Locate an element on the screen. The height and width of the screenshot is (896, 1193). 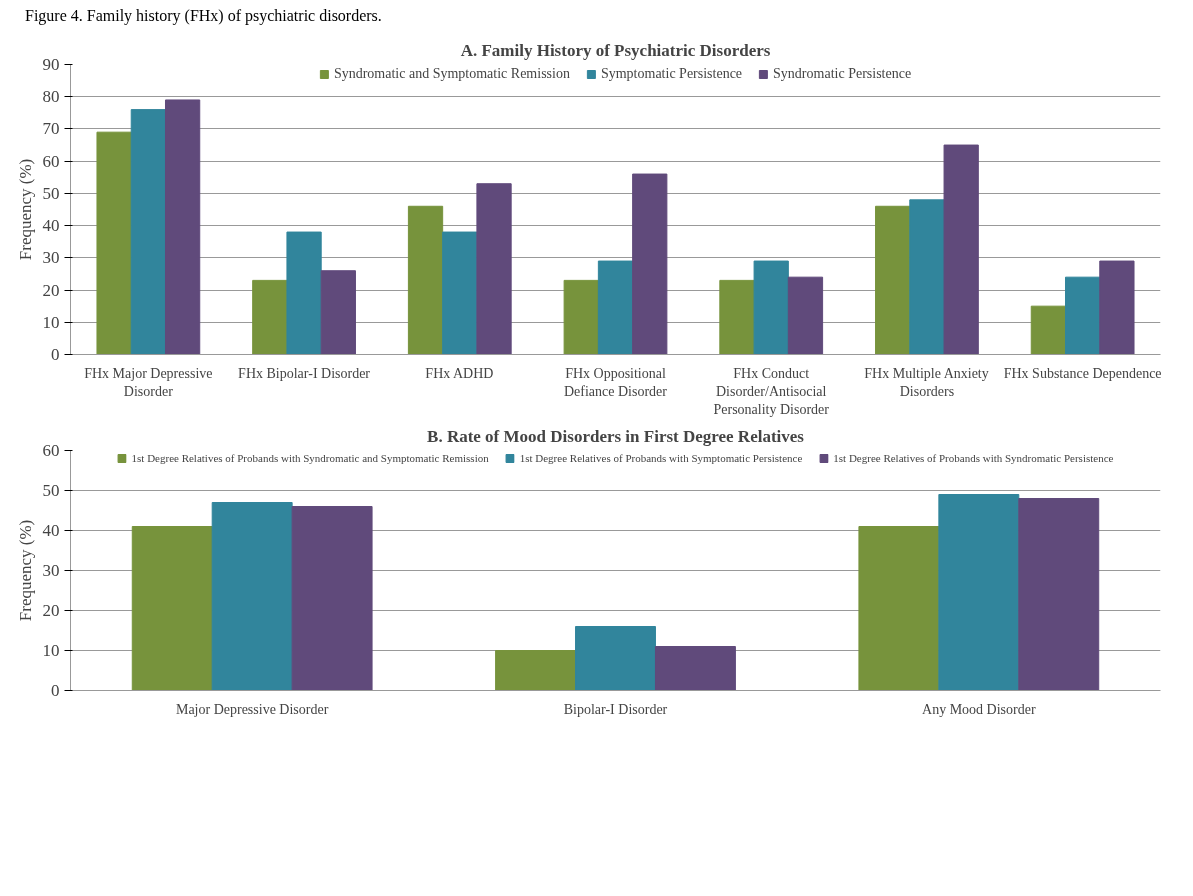
legend-label: Symptomatic Persistence is located at coordinates (671, 73).